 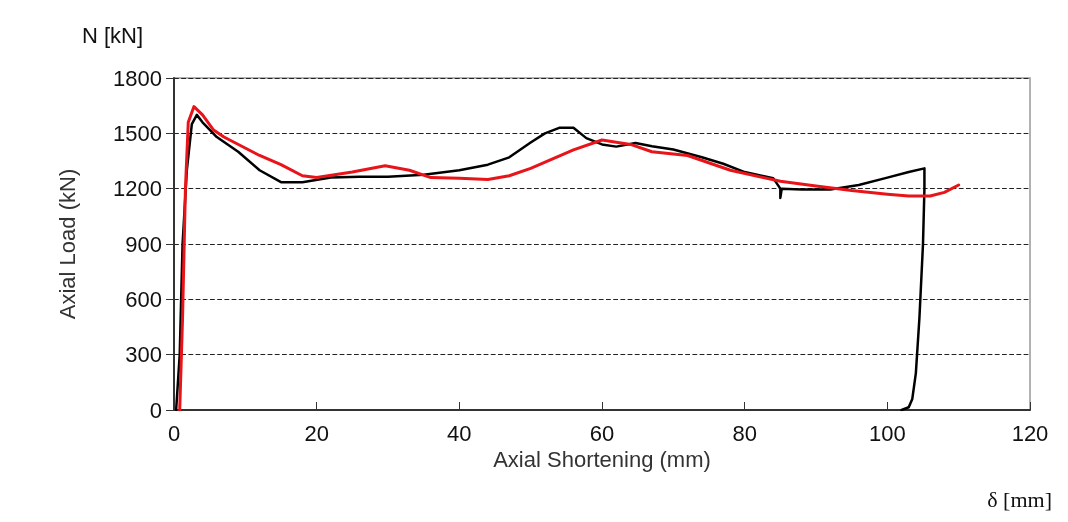 What do you see at coordinates (137, 133) in the screenshot?
I see `y-tick-label: 1500` at bounding box center [137, 133].